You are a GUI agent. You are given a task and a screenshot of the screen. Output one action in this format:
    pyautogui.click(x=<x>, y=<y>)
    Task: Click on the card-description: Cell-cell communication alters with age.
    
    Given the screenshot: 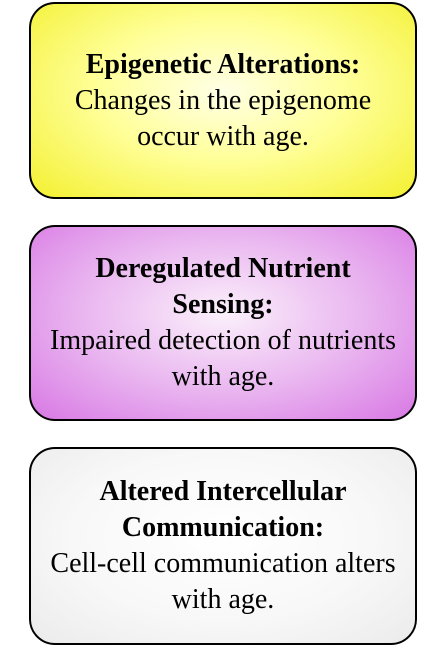 What is the action you would take?
    pyautogui.click(x=223, y=581)
    